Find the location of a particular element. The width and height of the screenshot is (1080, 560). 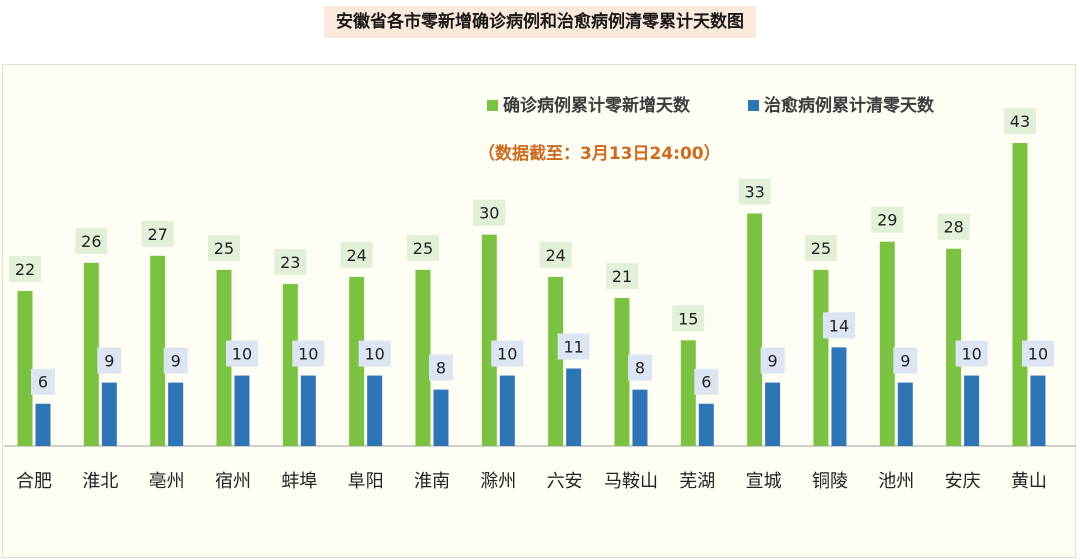

x-tick-label: 池州 is located at coordinates (896, 481).